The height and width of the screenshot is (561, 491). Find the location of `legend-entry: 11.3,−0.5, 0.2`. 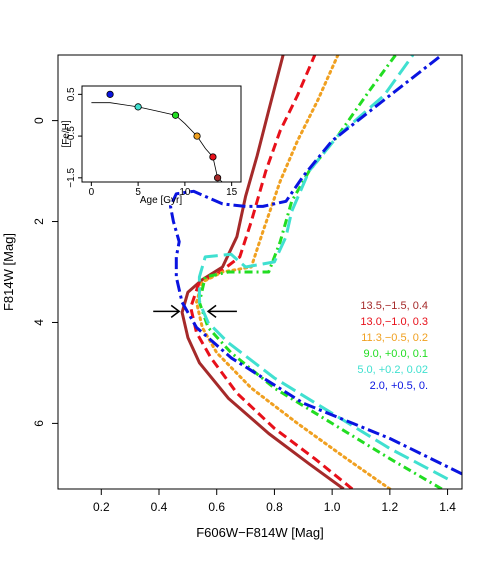

legend-entry: 11.3,−0.5, 0.2 is located at coordinates (394, 338).